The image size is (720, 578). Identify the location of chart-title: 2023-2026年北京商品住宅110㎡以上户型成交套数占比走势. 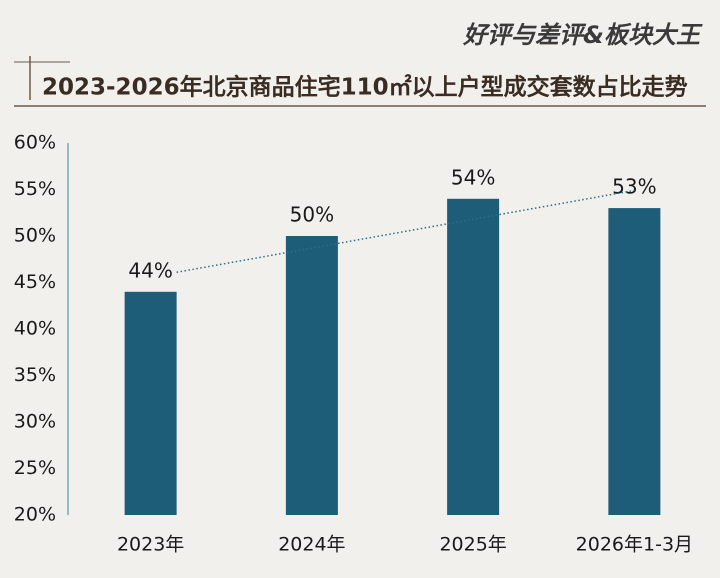
(365, 87).